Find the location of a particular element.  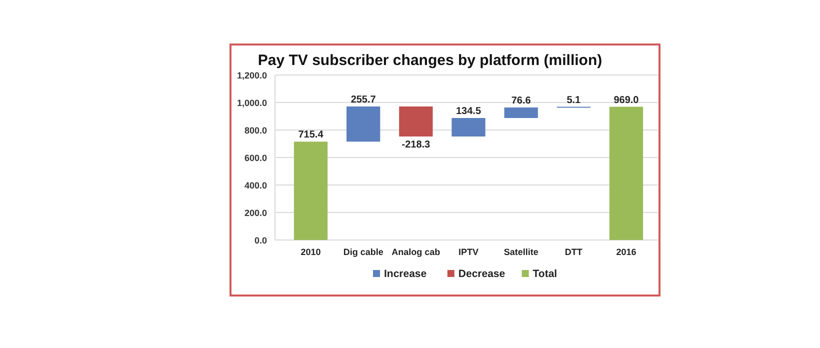

legend-label: Decrease is located at coordinates (482, 274).